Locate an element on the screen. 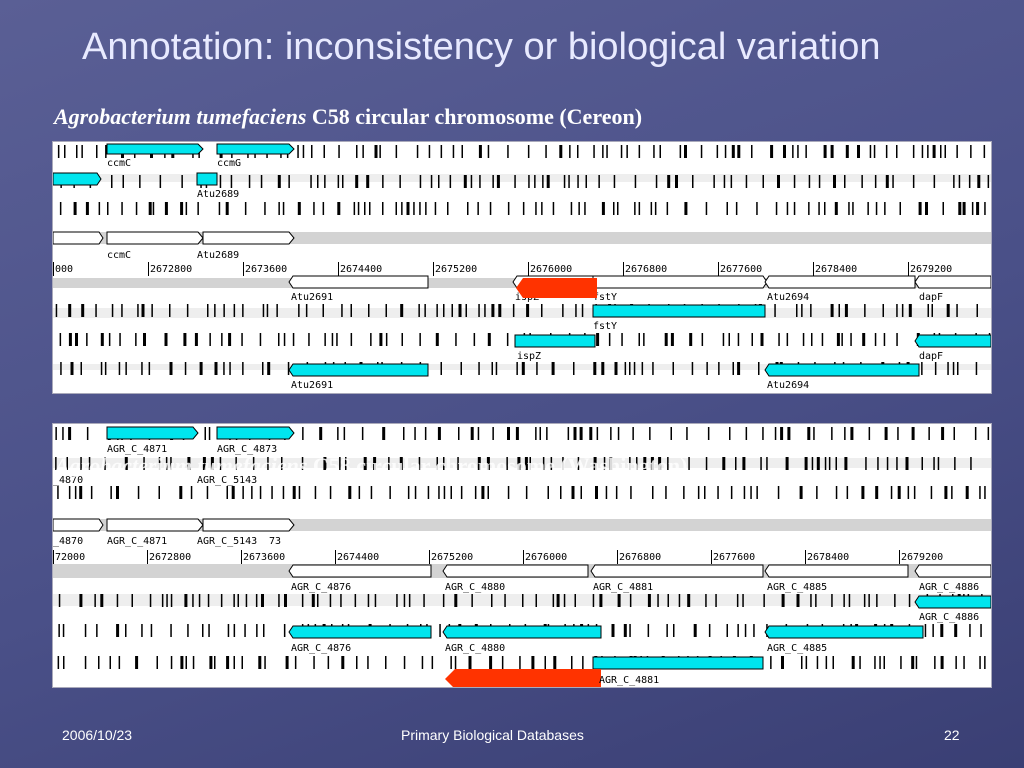 This screenshot has height=768, width=1024. gene-agr-c-4876-cyan is located at coordinates (360, 632).